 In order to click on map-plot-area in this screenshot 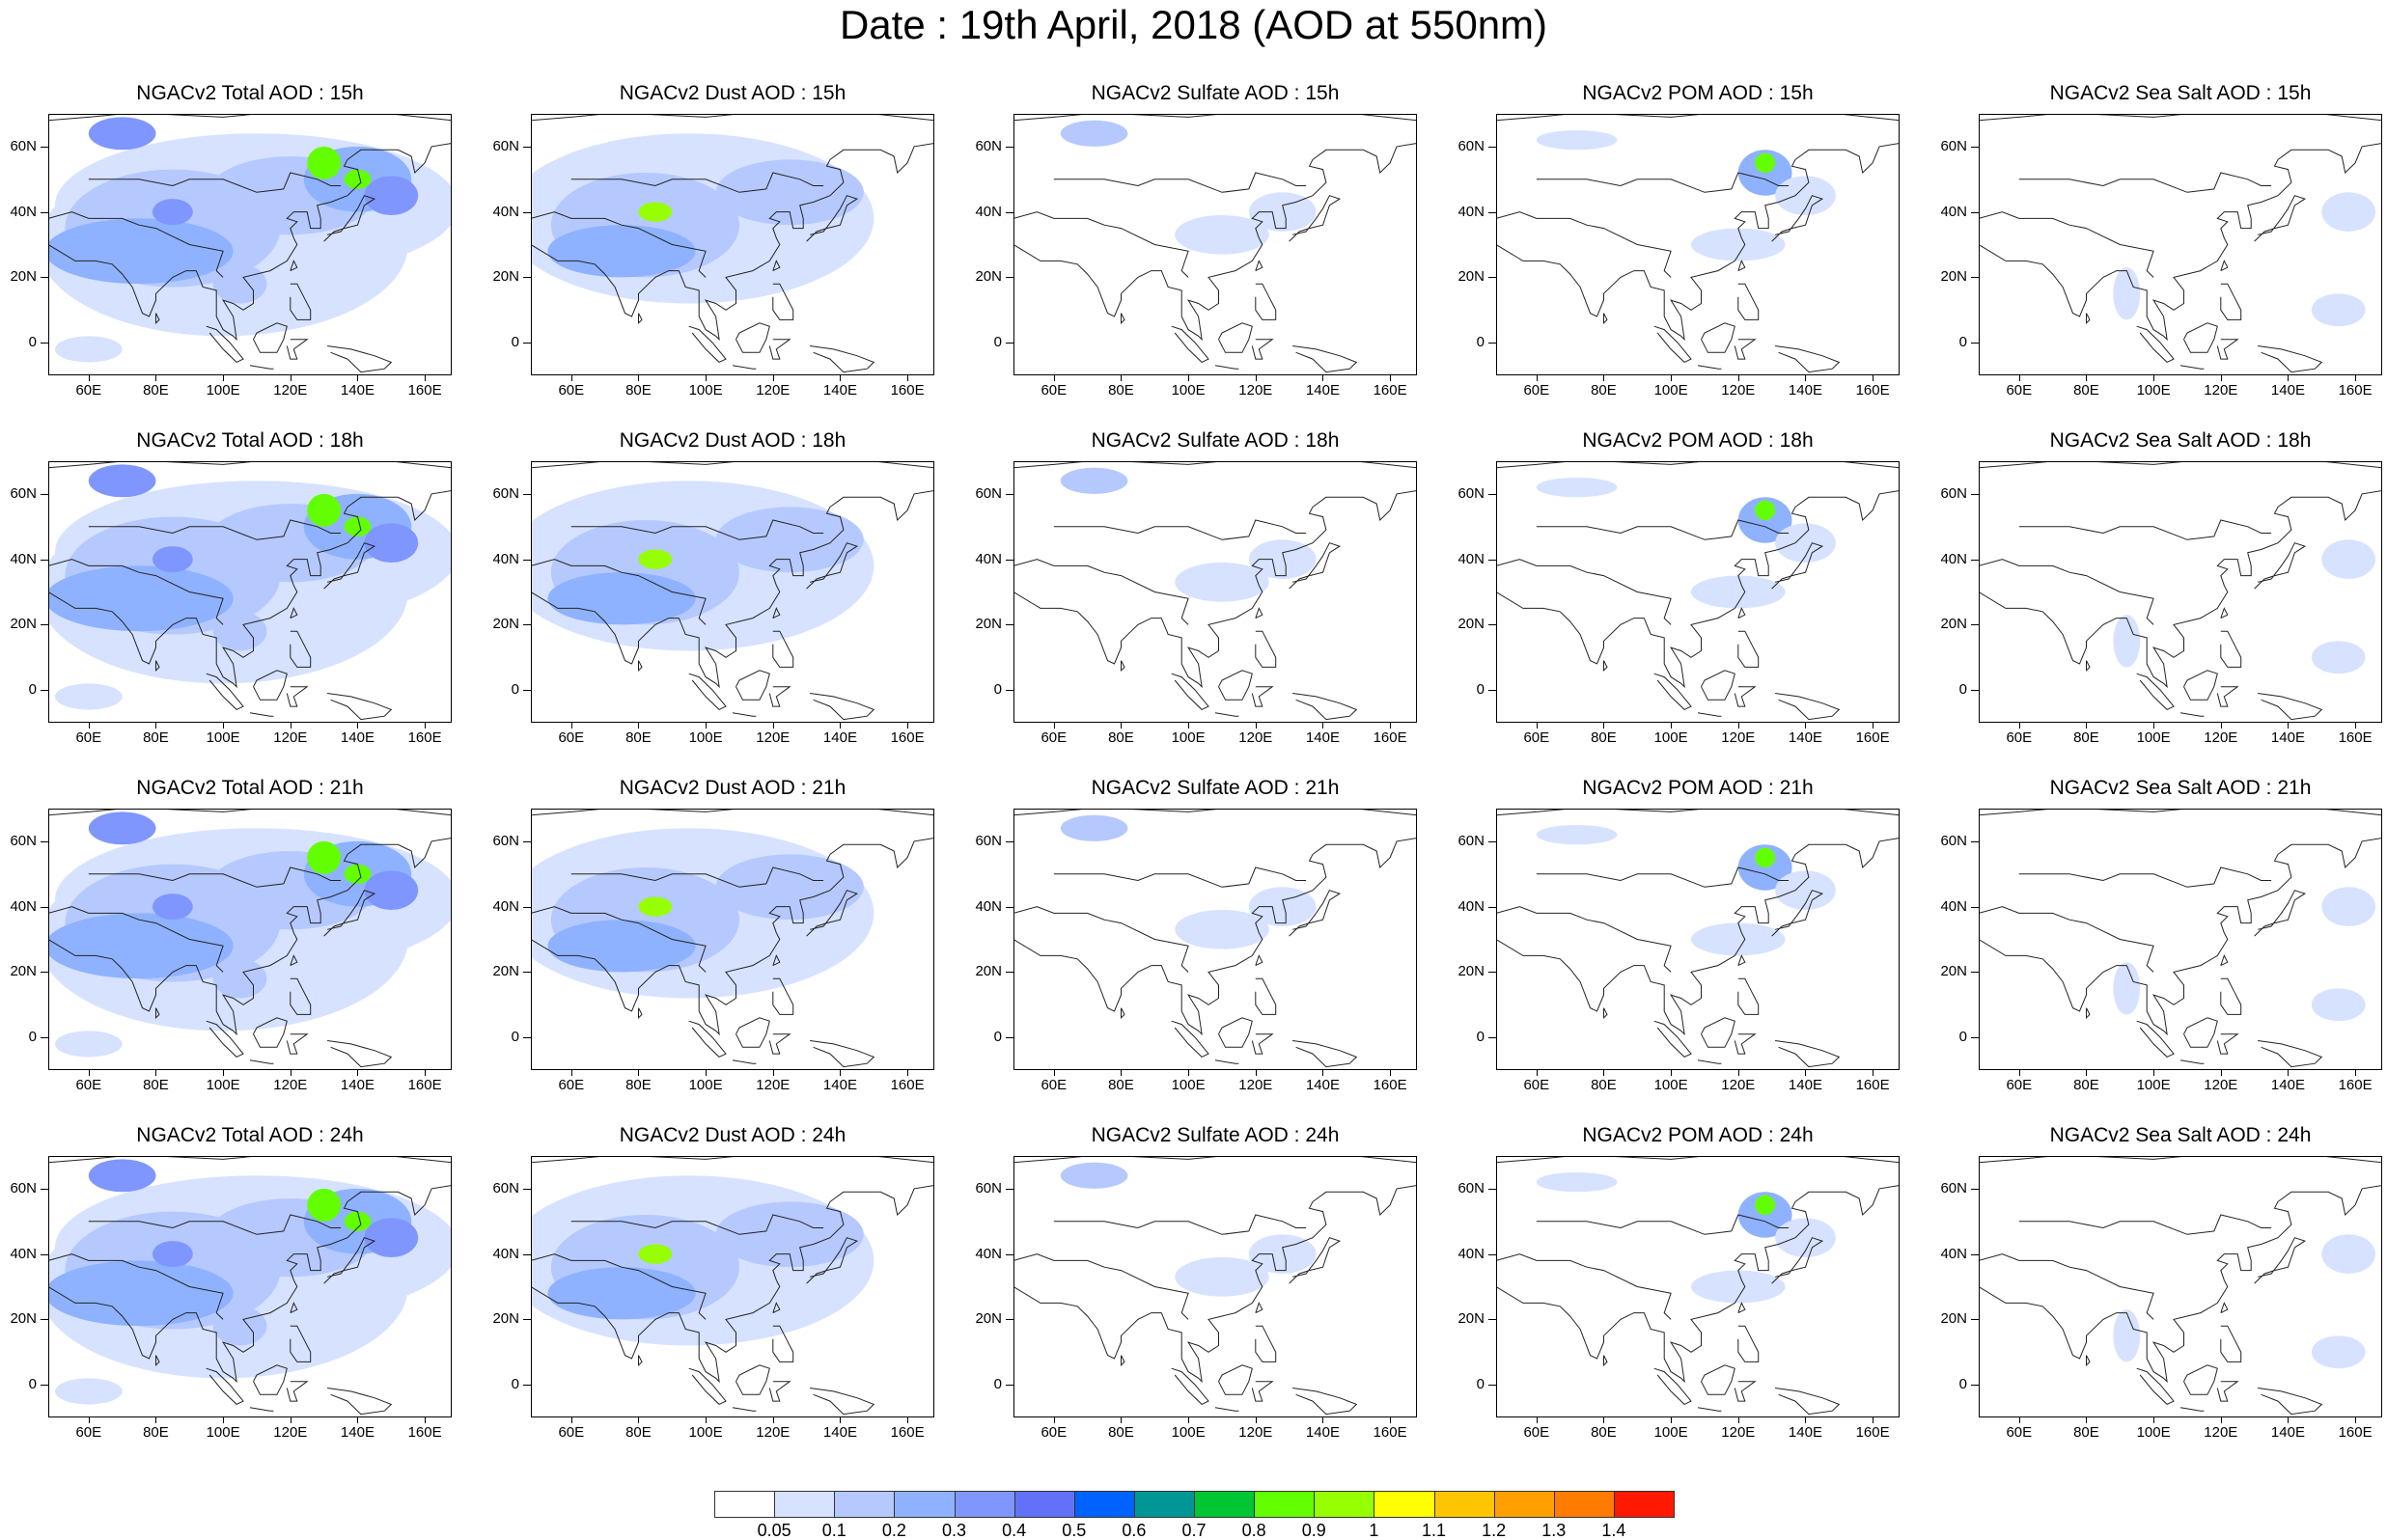, I will do `click(1698, 939)`.